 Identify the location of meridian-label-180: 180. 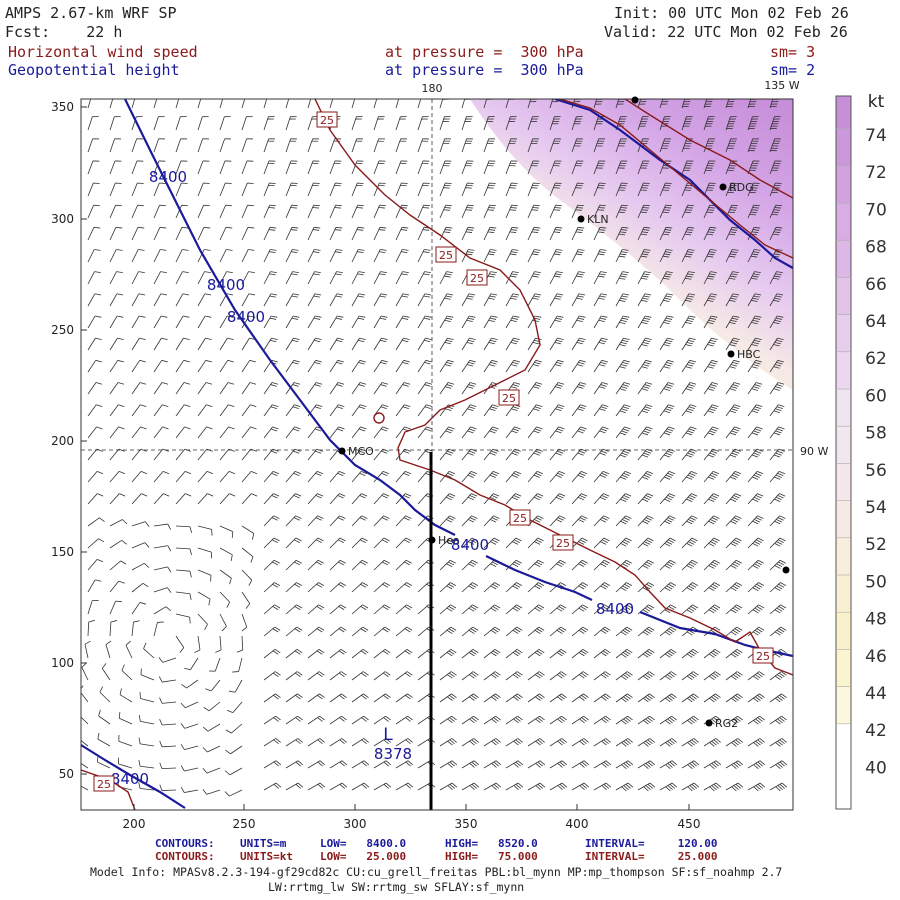
(432, 88).